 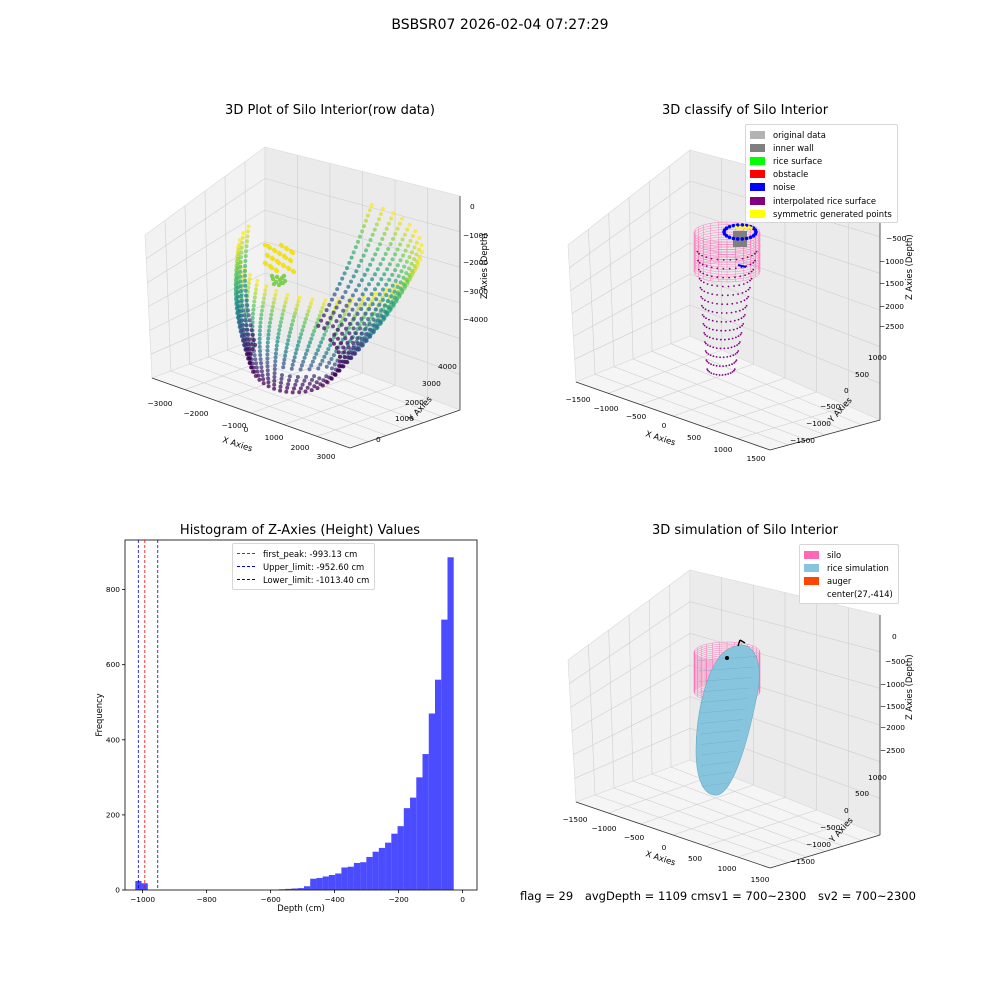 I want to click on simulation-y-tick: 500, so click(x=862, y=793).